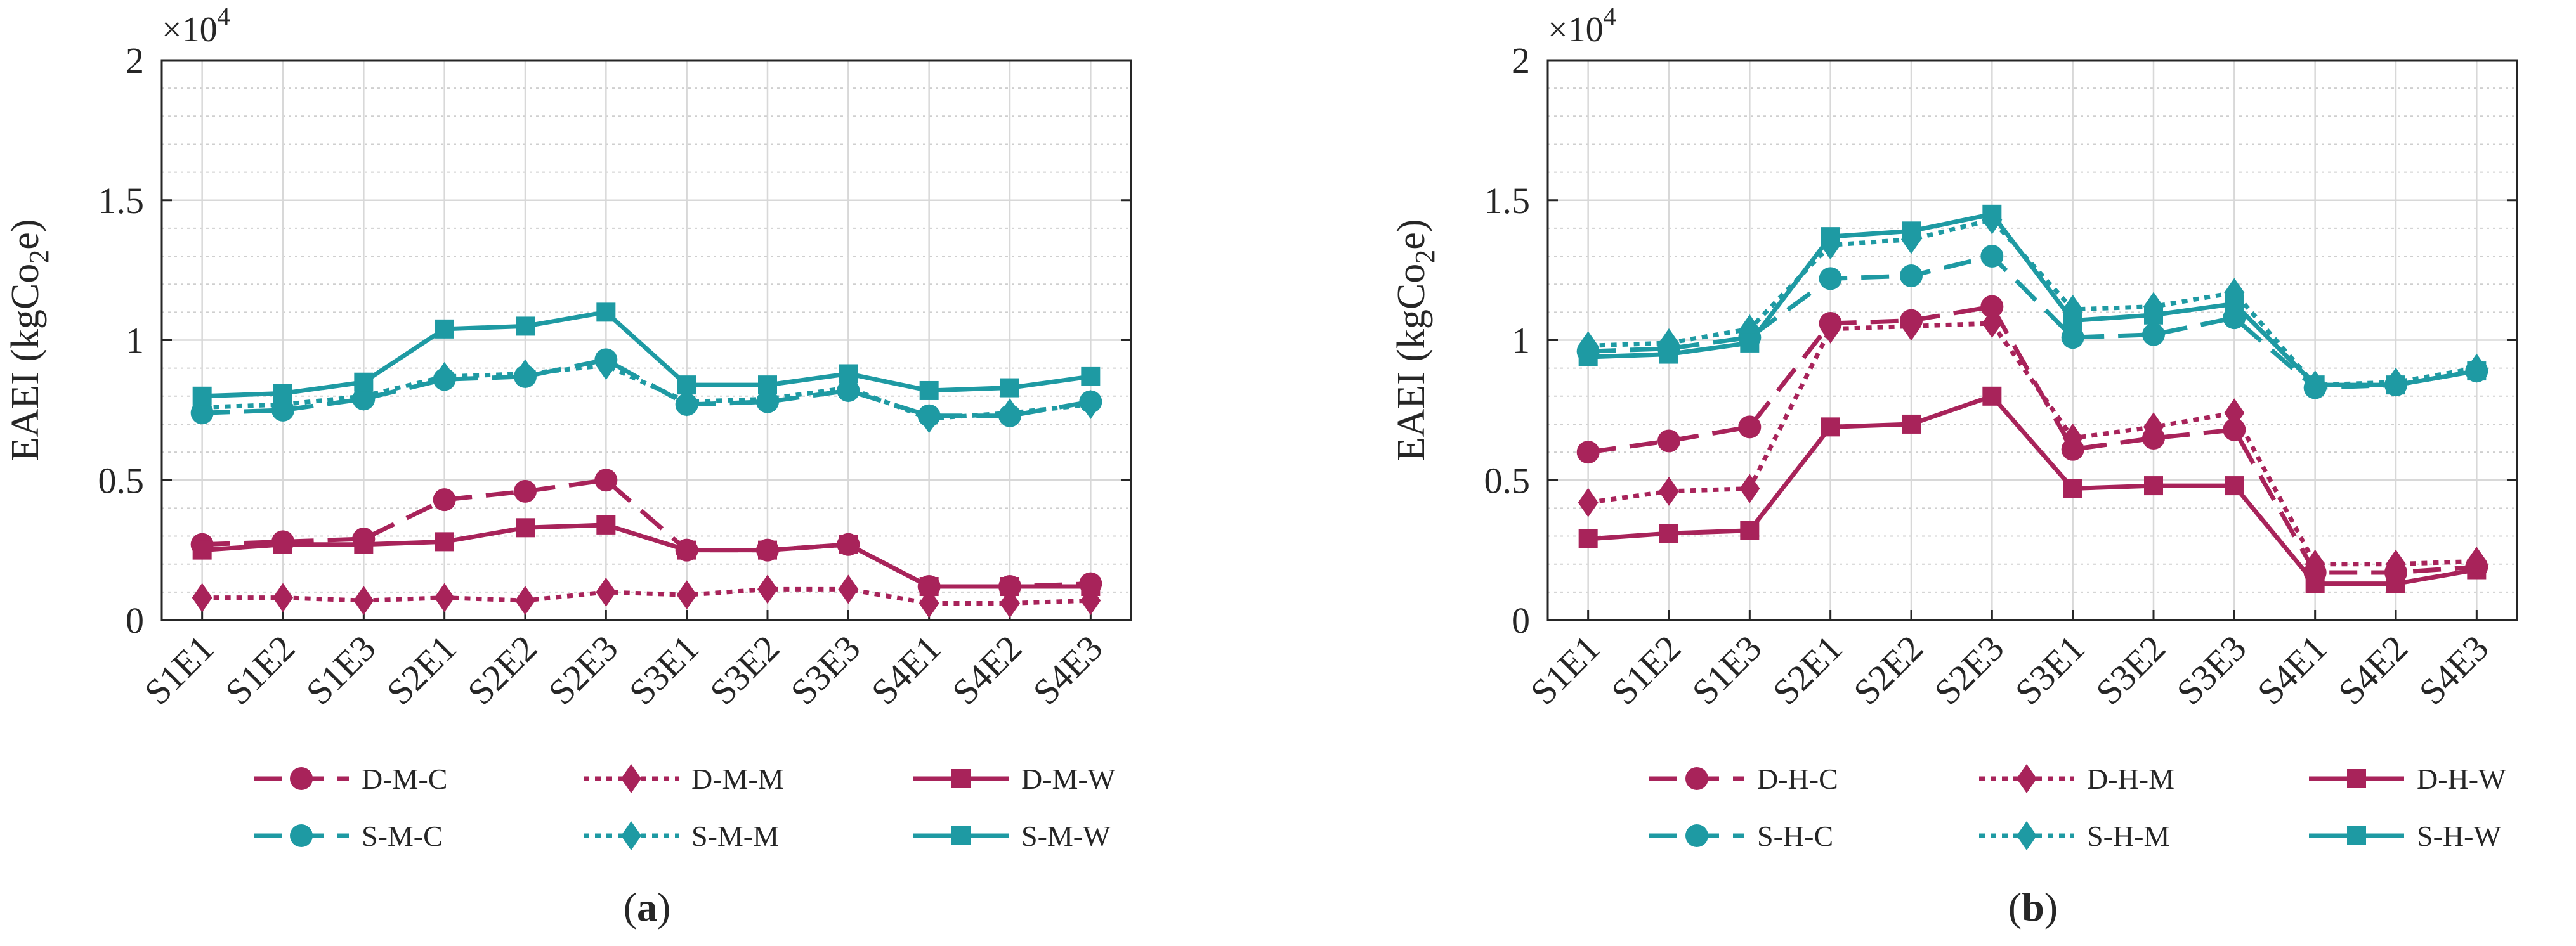 This screenshot has width=2576, height=946. Describe the element at coordinates (403, 836) in the screenshot. I see `legend-label: S-M-C` at that location.